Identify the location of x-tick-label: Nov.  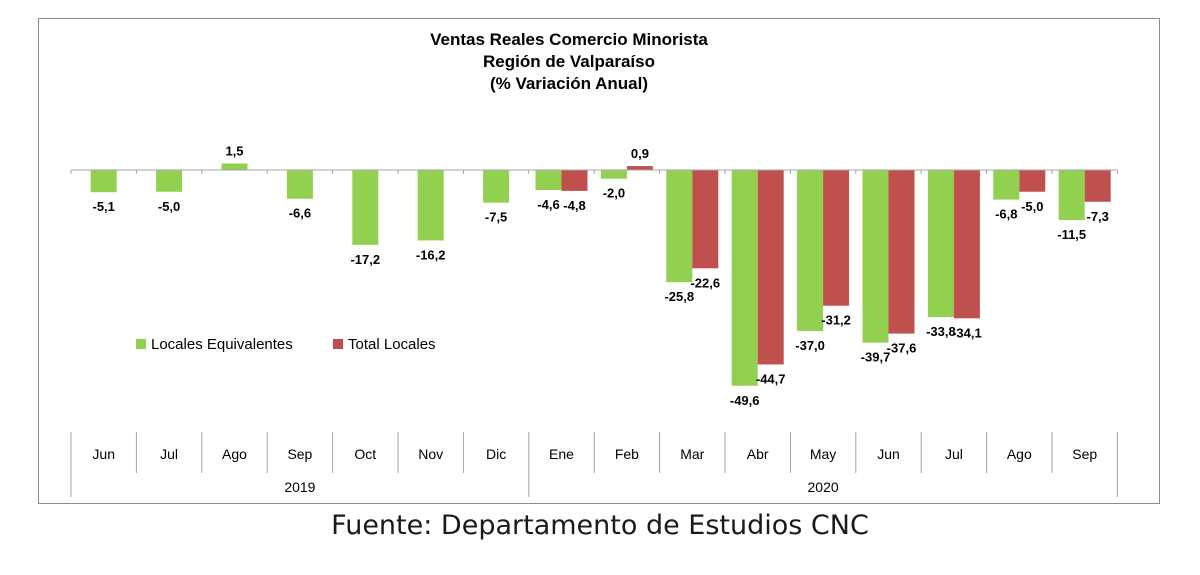
(430, 454).